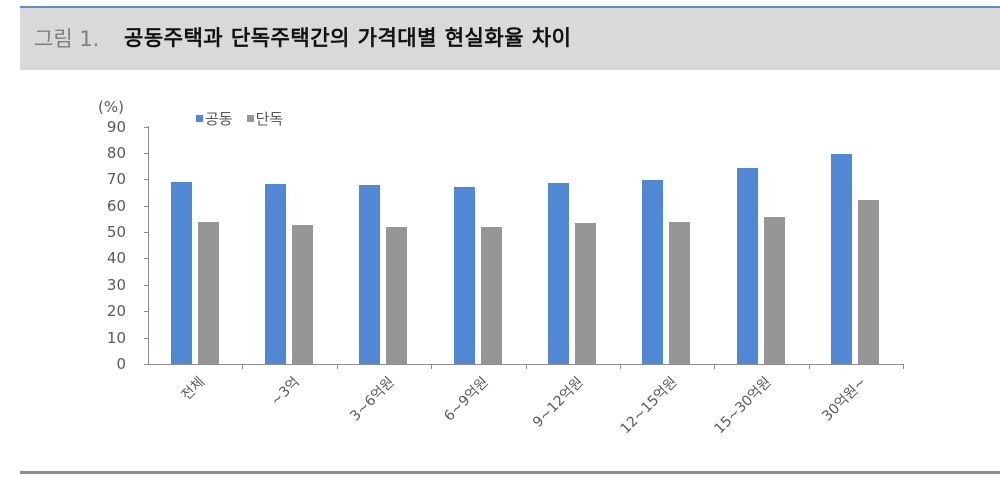  Describe the element at coordinates (743, 406) in the screenshot. I see `x-tick-label: 15~30억원` at that location.